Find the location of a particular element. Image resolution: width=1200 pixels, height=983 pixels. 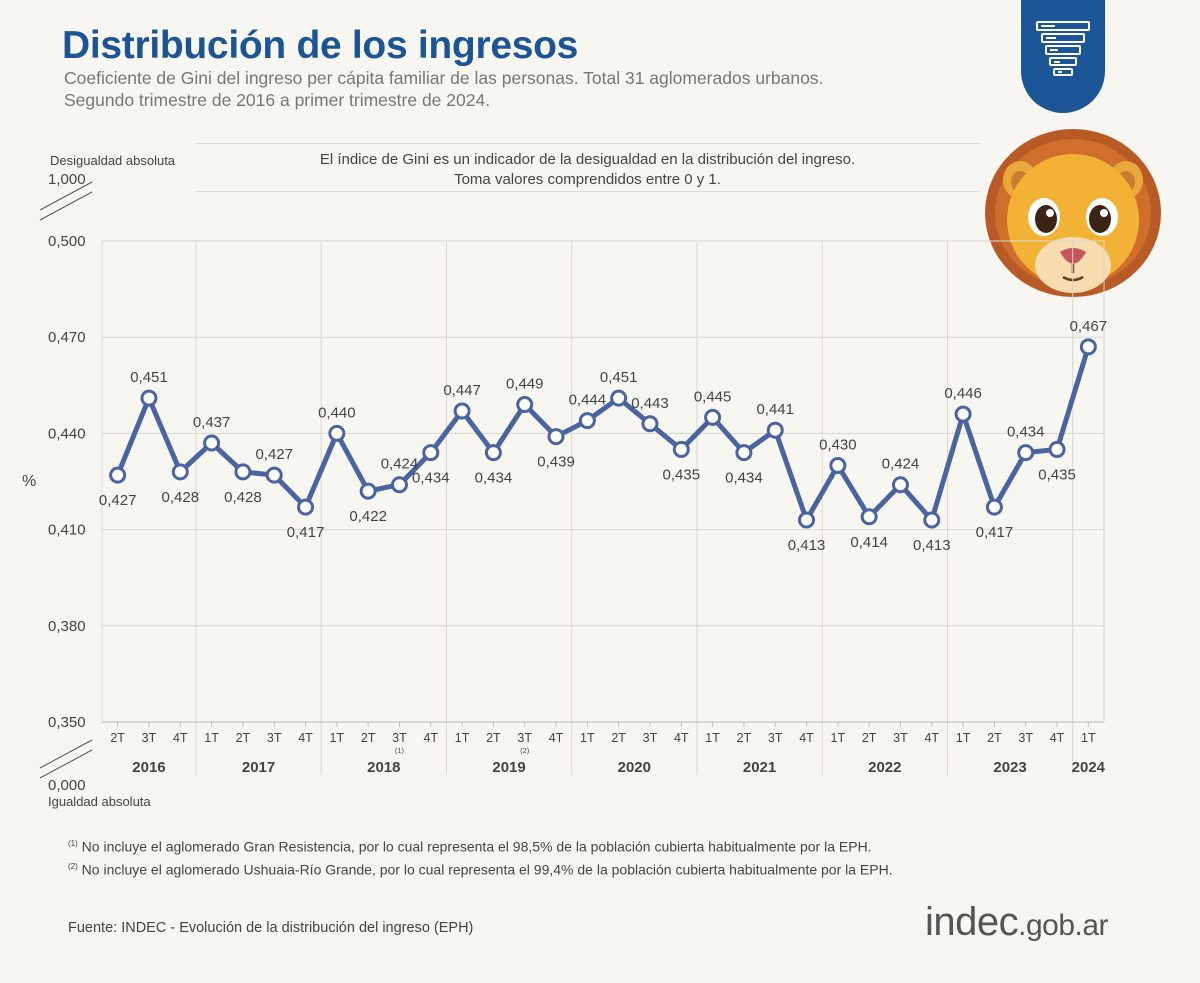

year-label: 2017 is located at coordinates (258, 767).